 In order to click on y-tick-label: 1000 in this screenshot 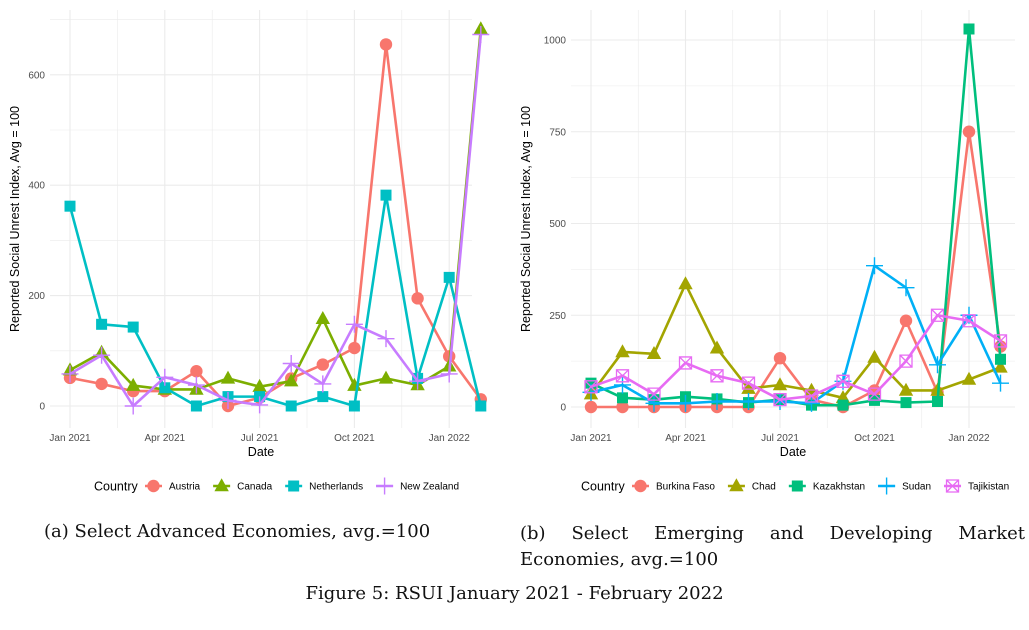, I will do `click(555, 41)`.